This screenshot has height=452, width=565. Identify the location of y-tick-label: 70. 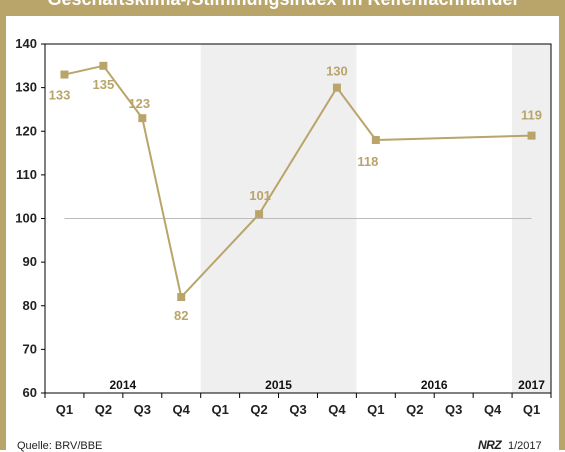
(30, 348).